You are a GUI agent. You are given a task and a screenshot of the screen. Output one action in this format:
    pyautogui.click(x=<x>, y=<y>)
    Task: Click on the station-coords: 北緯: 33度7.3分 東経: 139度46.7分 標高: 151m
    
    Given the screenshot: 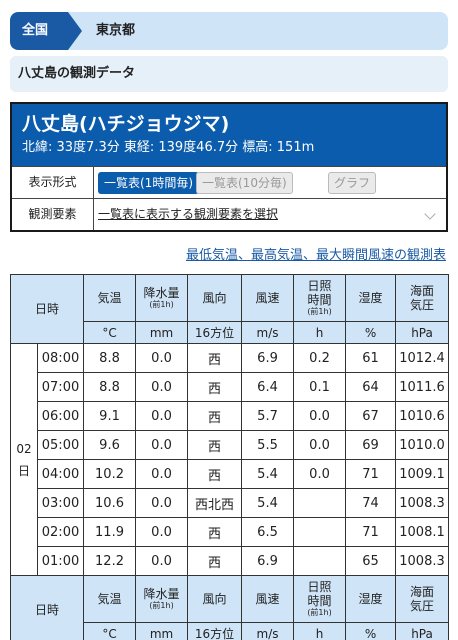 What is the action you would take?
    pyautogui.click(x=168, y=147)
    